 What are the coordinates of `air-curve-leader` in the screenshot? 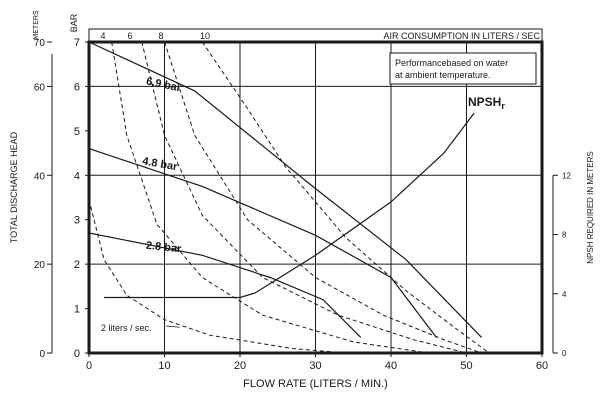 It's located at (172, 326).